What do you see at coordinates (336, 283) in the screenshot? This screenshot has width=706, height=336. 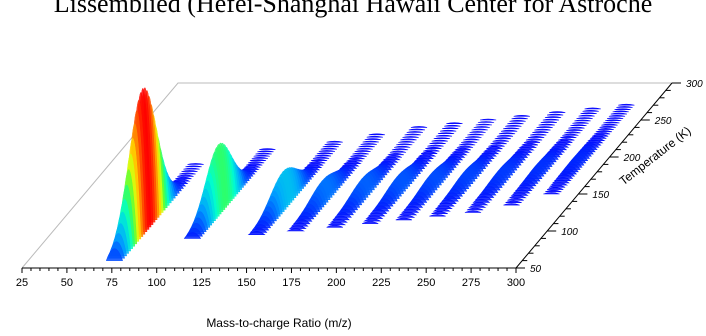 I see `x-tick-label: 200` at bounding box center [336, 283].